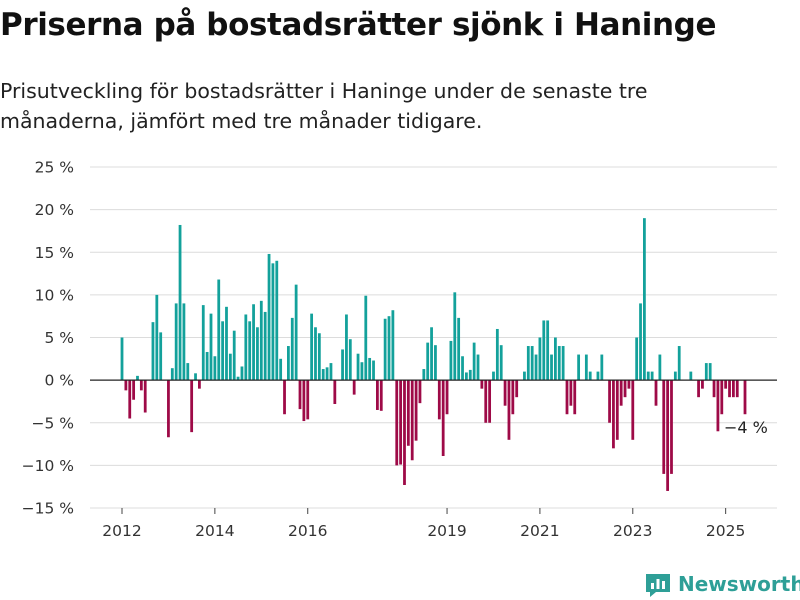 Image resolution: width=800 pixels, height=600 pixels. Describe the element at coordinates (59, 381) in the screenshot. I see `y-tick-label: 0 %` at that location.